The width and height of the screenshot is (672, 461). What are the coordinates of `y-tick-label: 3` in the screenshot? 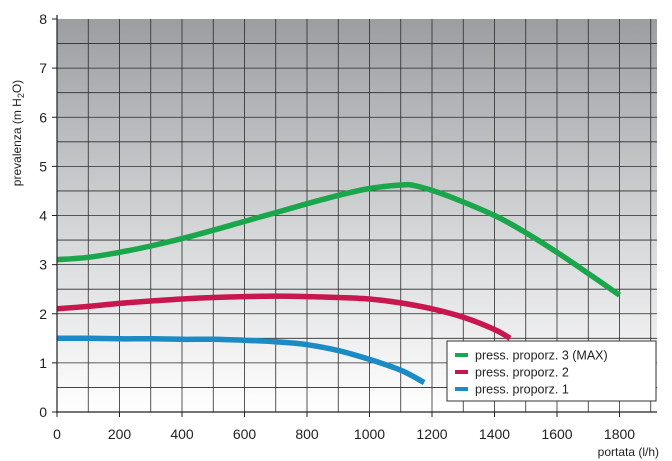 It's located at (43, 265).